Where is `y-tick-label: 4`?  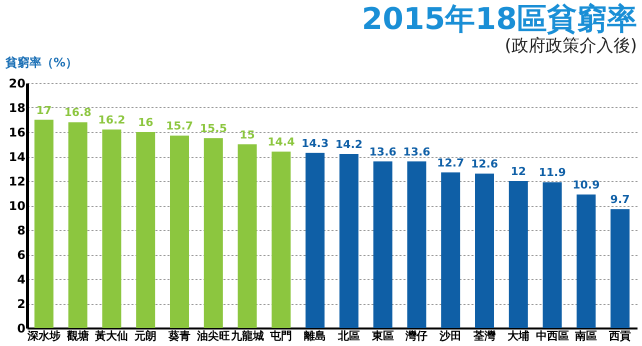
y-tick-label: 4 is located at coordinates (21, 279).